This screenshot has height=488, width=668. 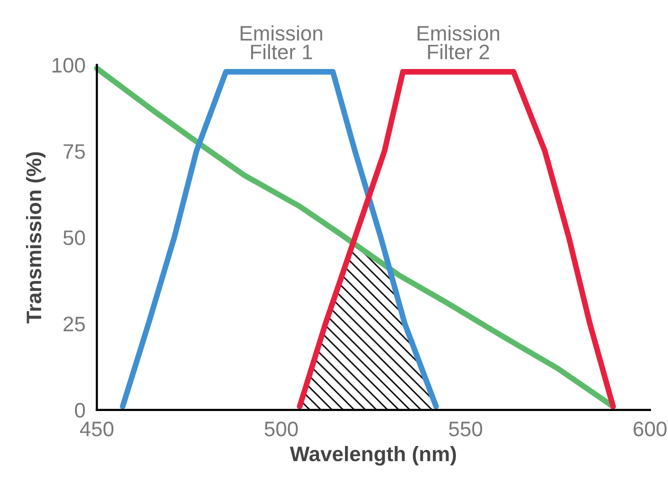 What do you see at coordinates (281, 42) in the screenshot?
I see `annotation: Emission Filter 1` at bounding box center [281, 42].